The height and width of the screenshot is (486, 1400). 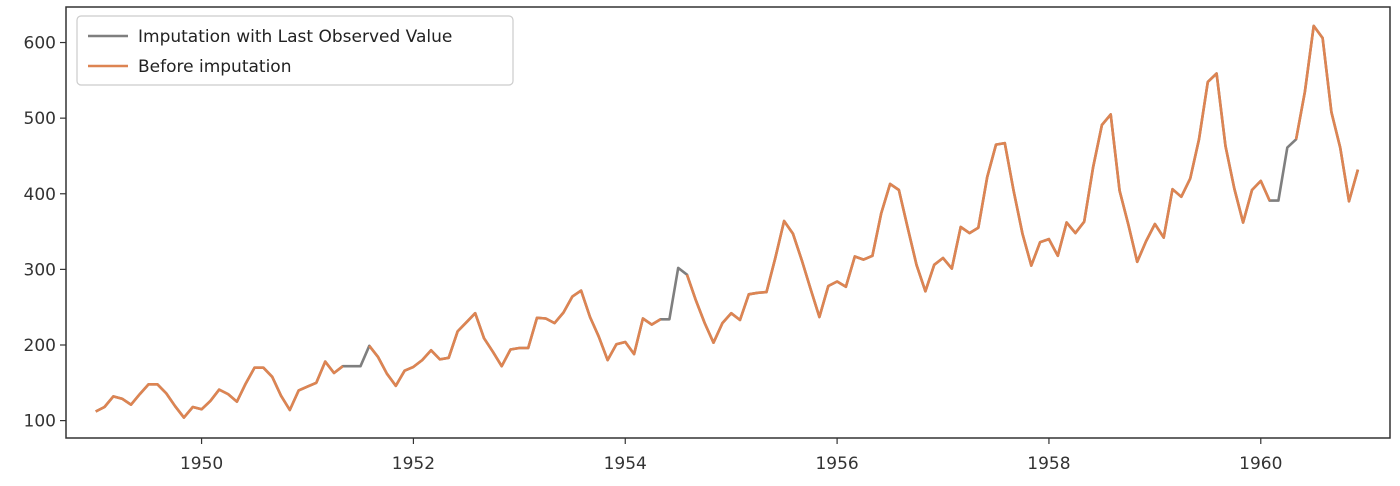 I want to click on x-tick-label: 1950, so click(x=201, y=464).